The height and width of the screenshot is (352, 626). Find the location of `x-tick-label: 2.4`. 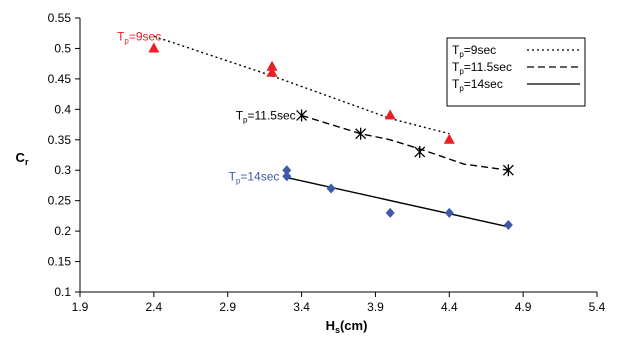

x-tick-label: 2.4 is located at coordinates (154, 307).